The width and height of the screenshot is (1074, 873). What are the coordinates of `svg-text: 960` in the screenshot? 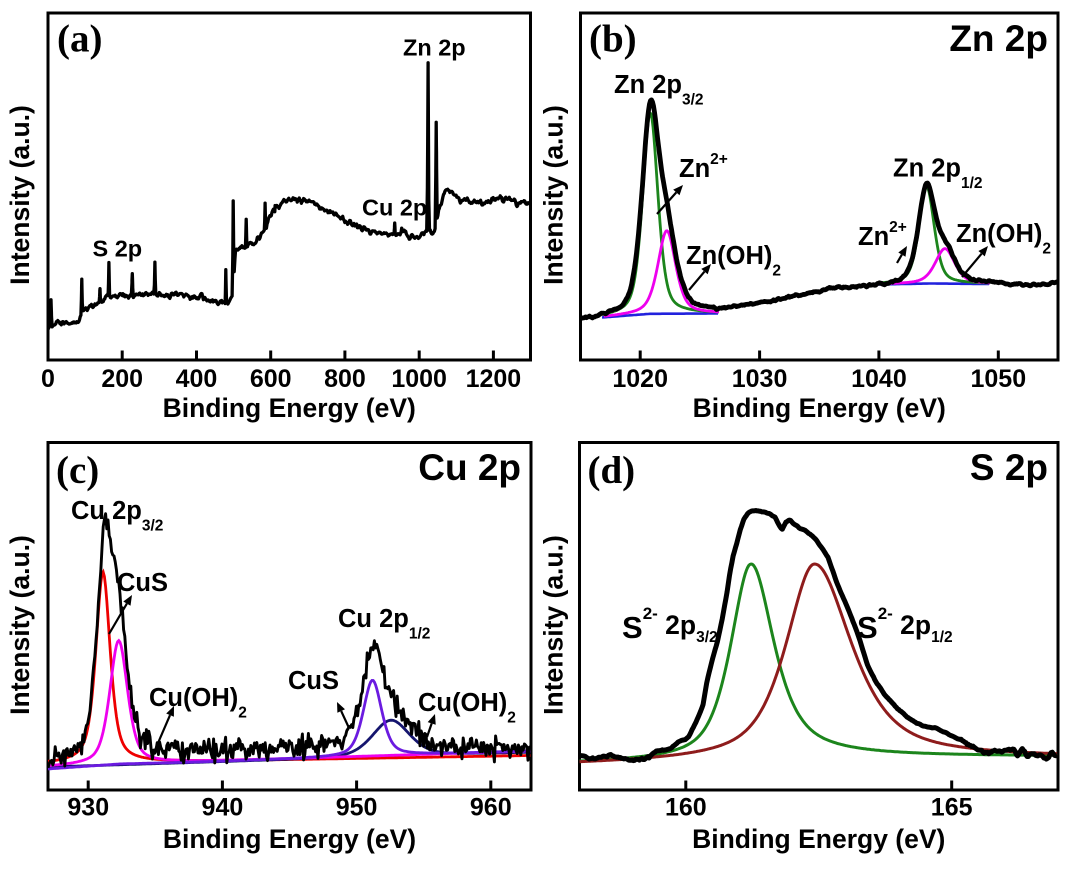 It's located at (491, 808).